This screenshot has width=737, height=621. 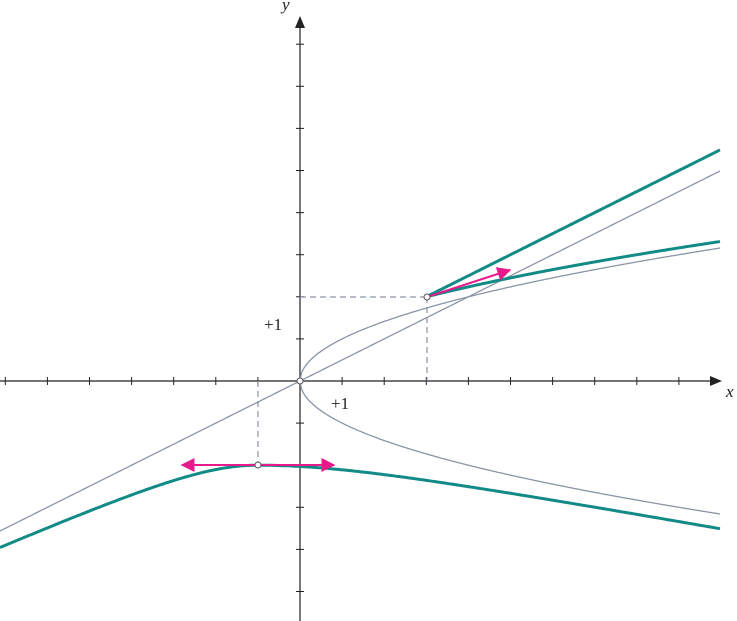 I want to click on tangent-arrow, so click(x=469, y=282).